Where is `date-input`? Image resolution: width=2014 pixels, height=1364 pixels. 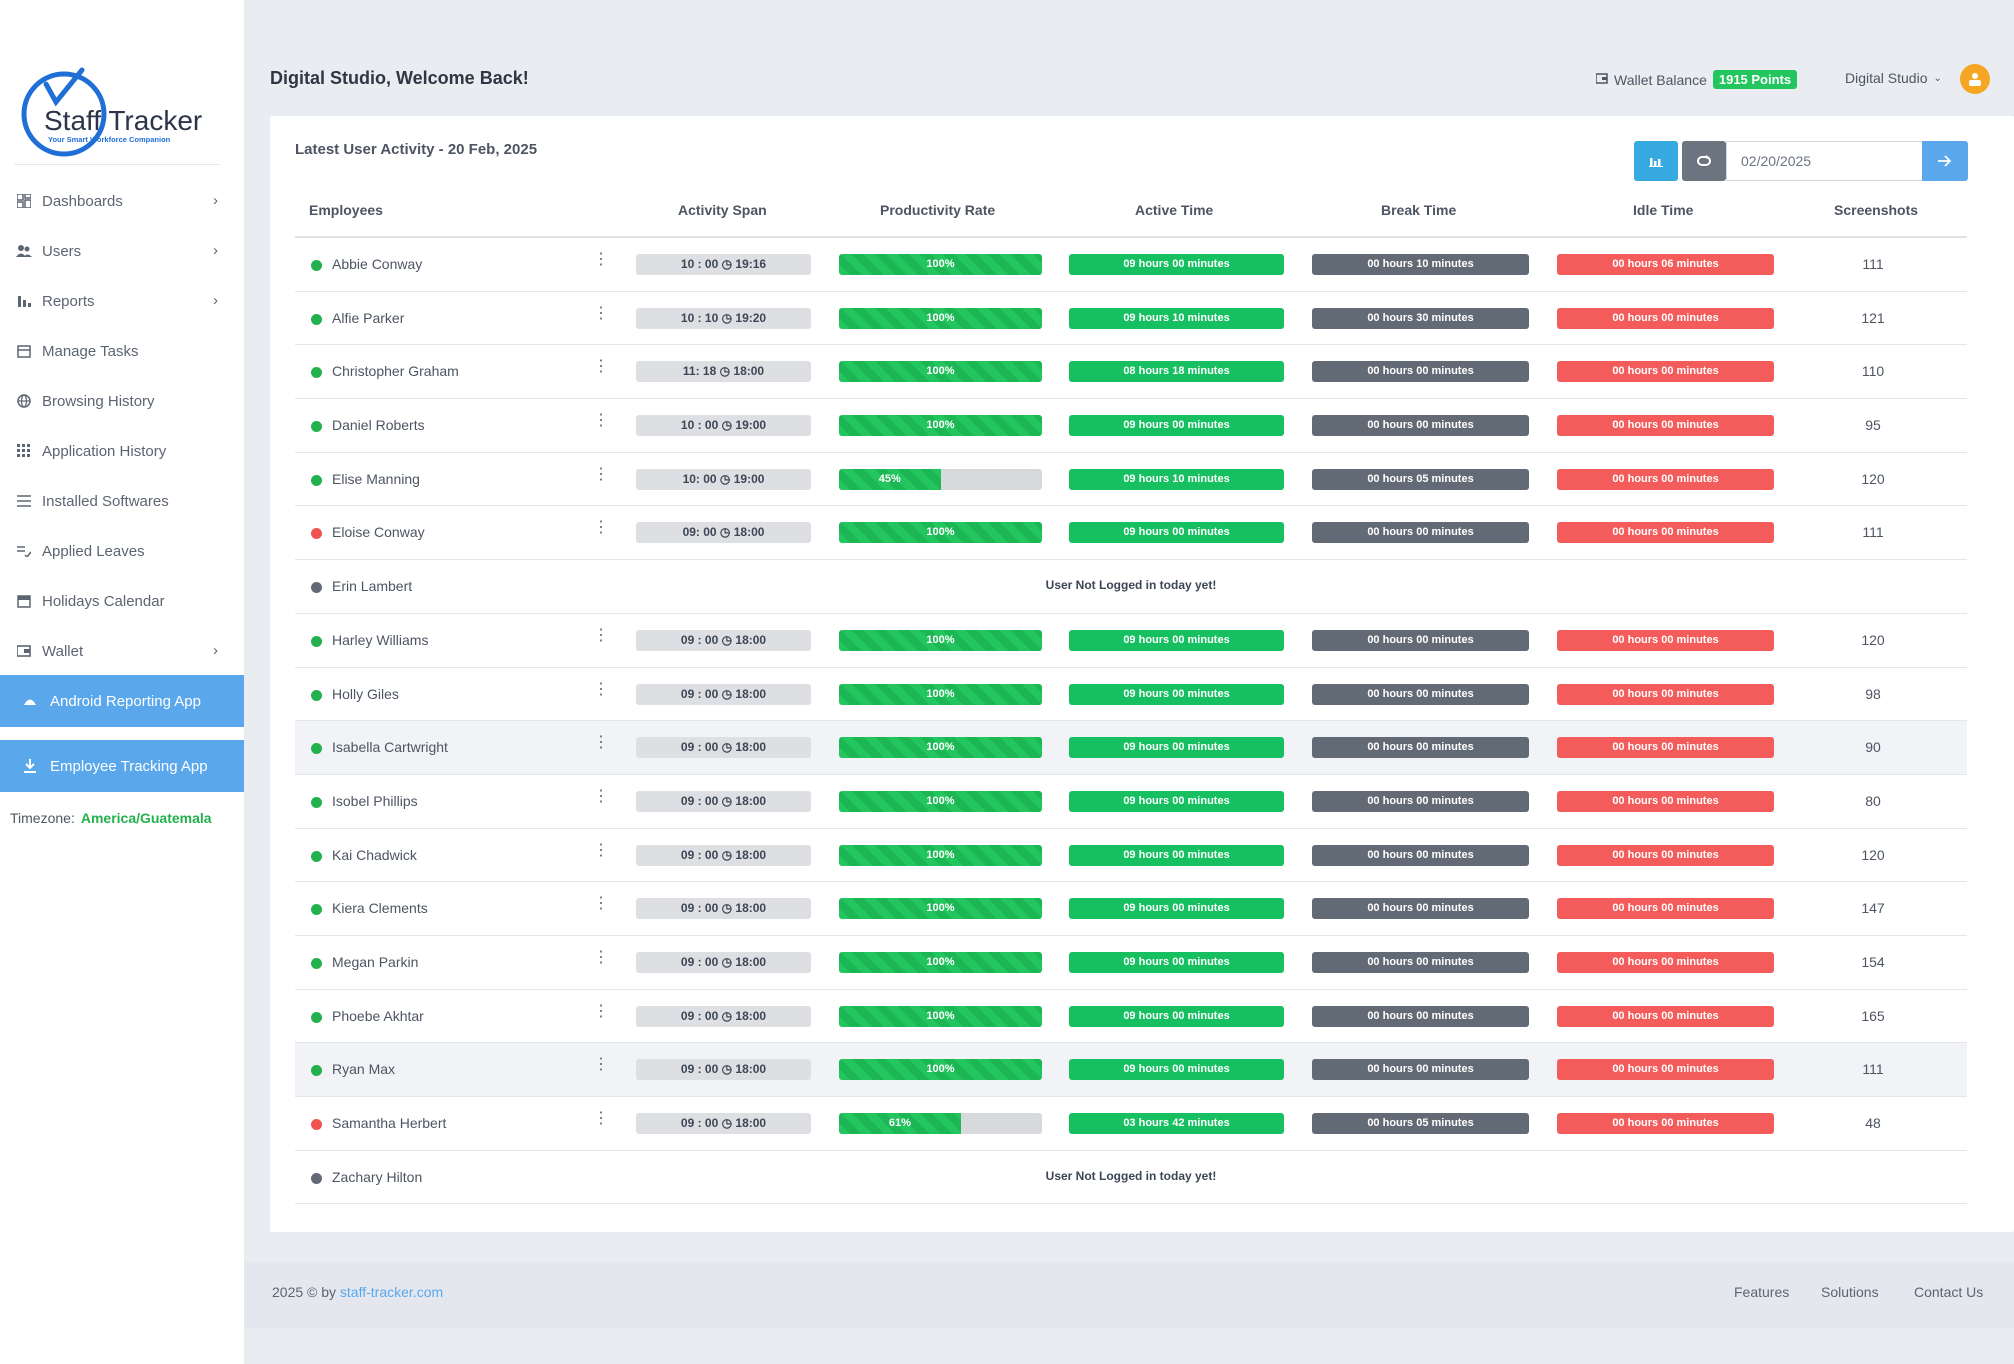
date-input is located at coordinates (1824, 161).